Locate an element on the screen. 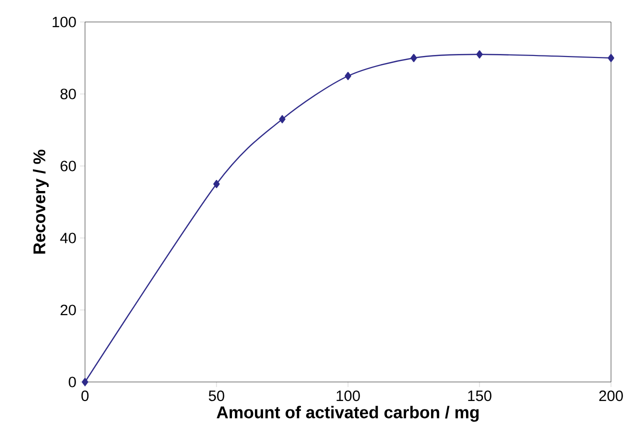  y-tick-label: 20 is located at coordinates (68, 310).